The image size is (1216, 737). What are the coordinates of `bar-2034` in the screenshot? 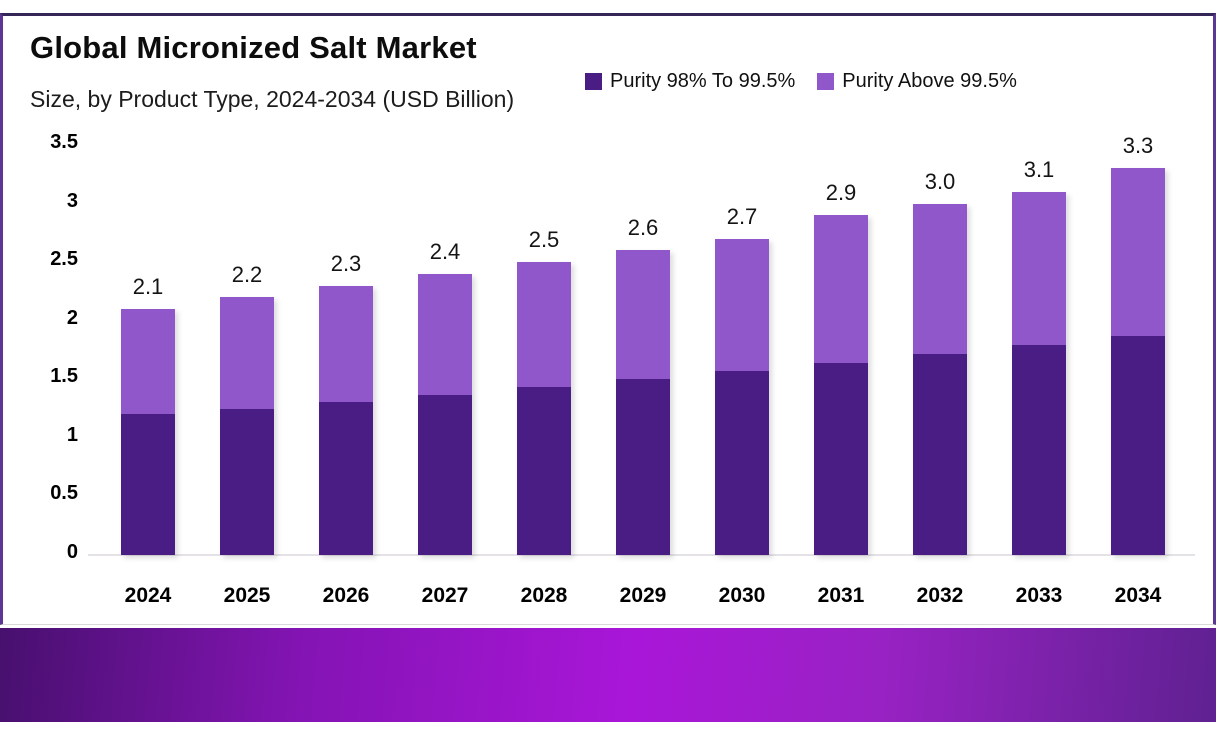 It's located at (1138, 361).